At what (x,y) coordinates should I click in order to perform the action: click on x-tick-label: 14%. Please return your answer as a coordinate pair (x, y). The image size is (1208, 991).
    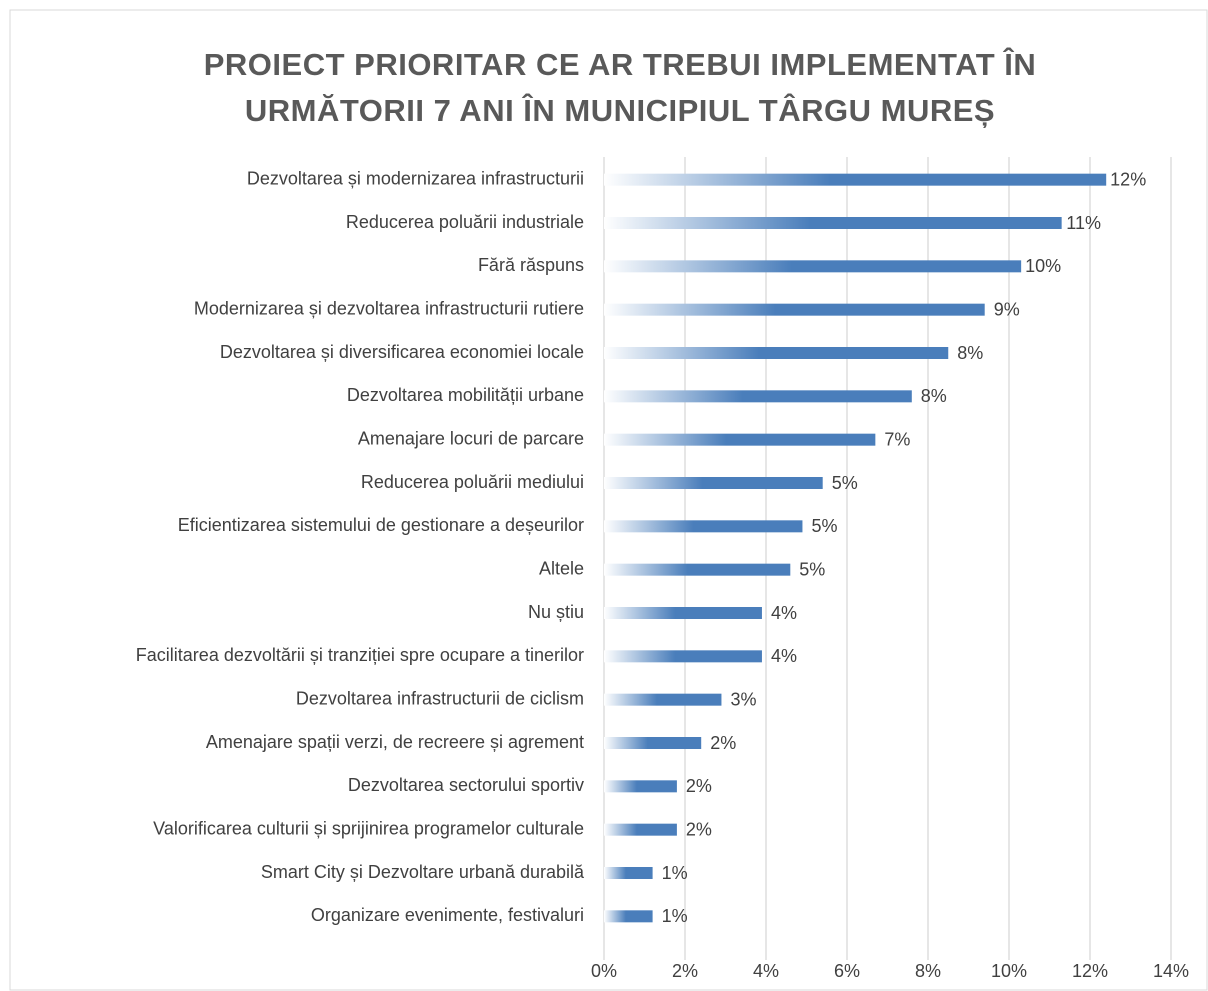
    Looking at the image, I should click on (1171, 971).